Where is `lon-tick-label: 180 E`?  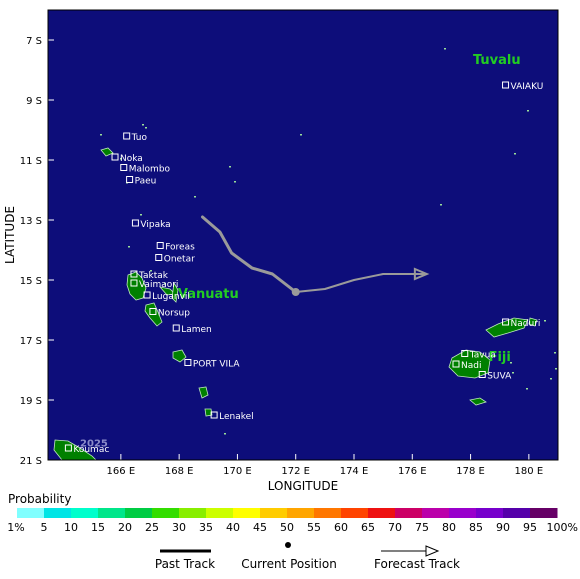 lon-tick-label: 180 E is located at coordinates (529, 471).